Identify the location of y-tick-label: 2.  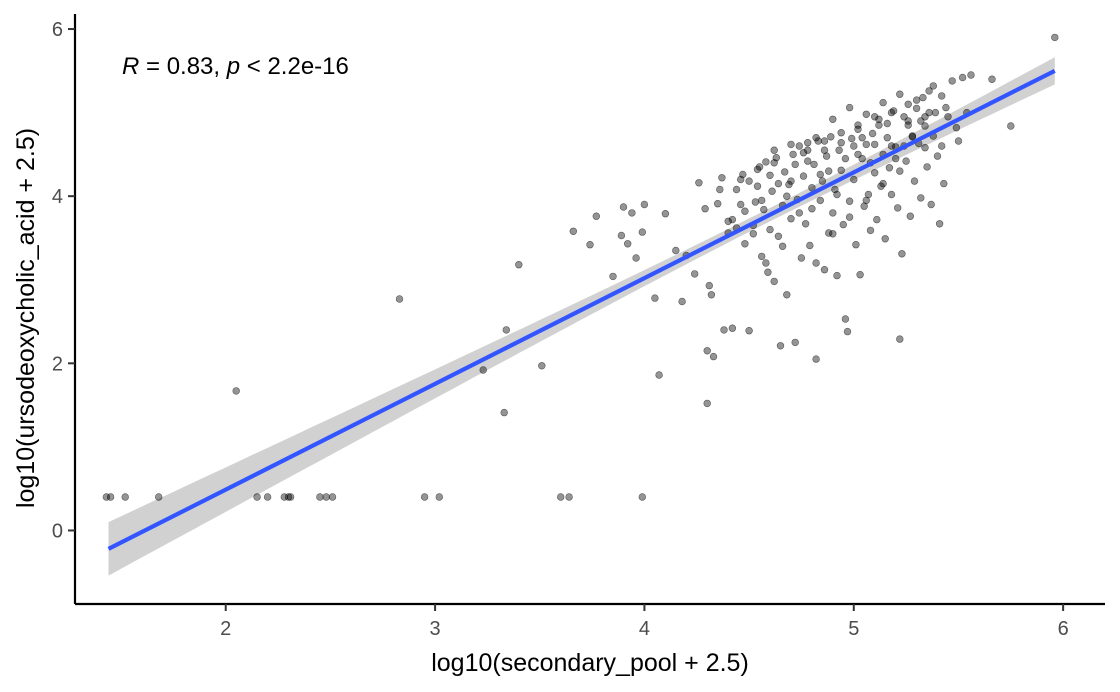
(57, 364).